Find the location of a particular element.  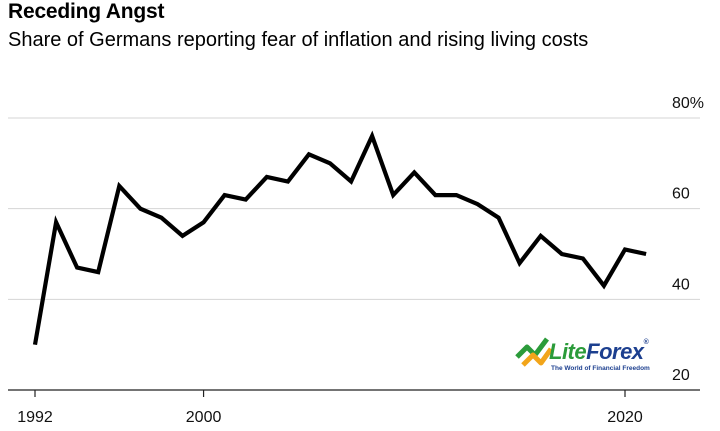

x-tick-label: 2020 is located at coordinates (625, 417).